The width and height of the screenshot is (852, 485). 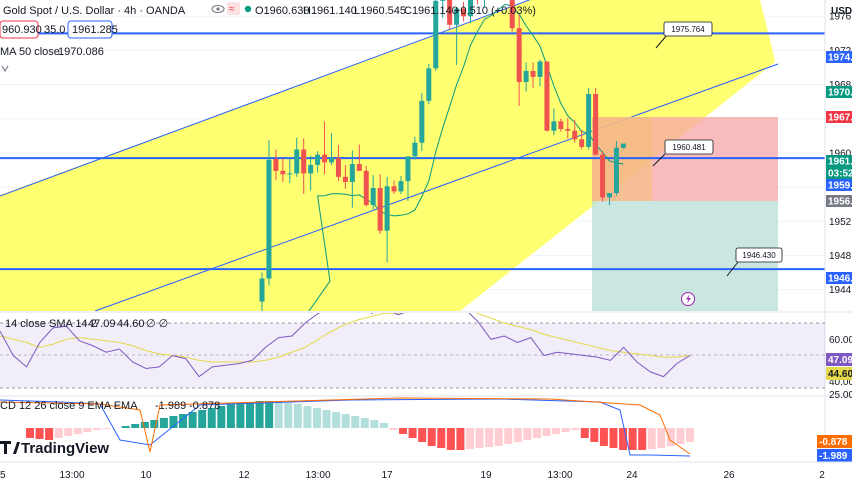 What do you see at coordinates (840, 85) in the screenshot?
I see `price-tick-label: 1968.` at bounding box center [840, 85].